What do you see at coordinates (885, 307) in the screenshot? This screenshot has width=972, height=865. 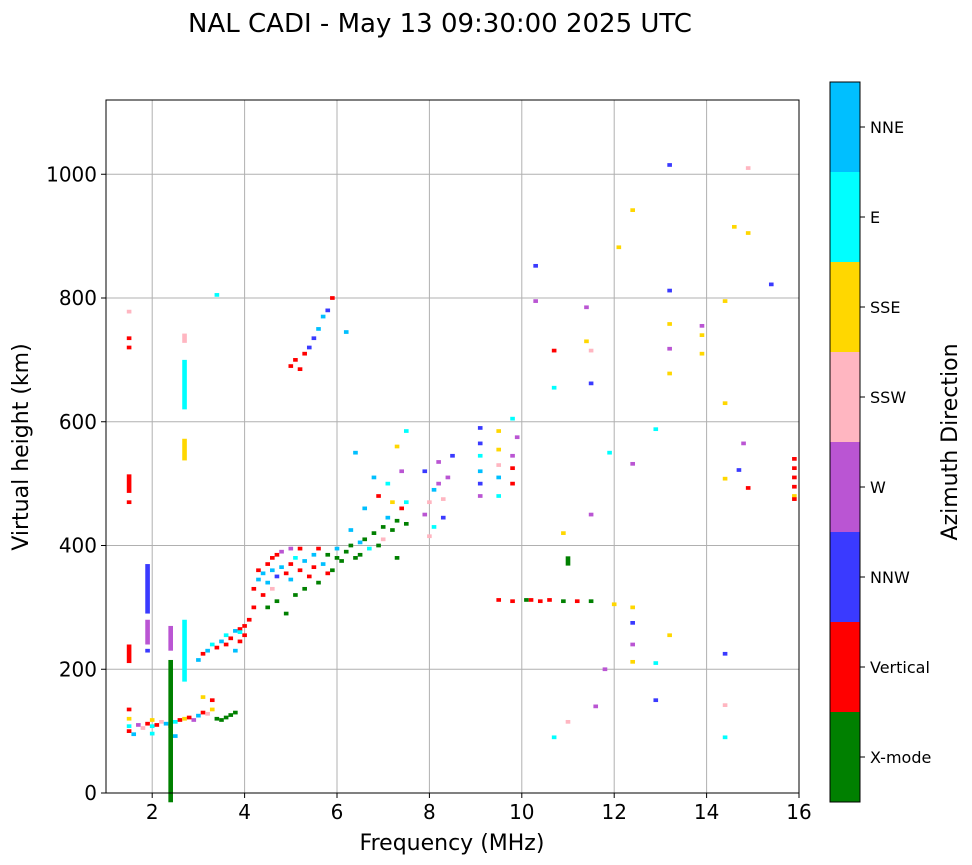 I see `colorbar-tick-label: SSE` at bounding box center [885, 307].